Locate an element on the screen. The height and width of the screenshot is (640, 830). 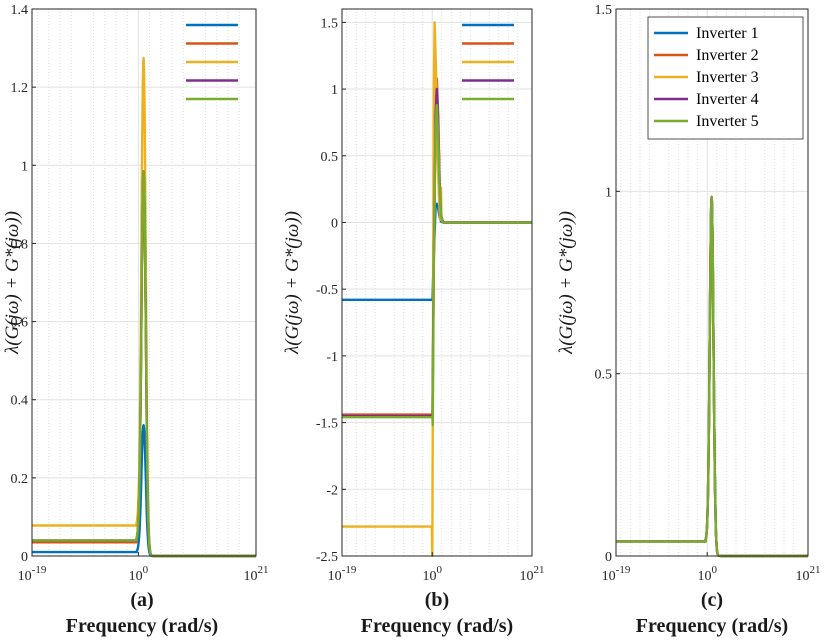
legend-entry-2: Inverter 2 is located at coordinates (727, 55).